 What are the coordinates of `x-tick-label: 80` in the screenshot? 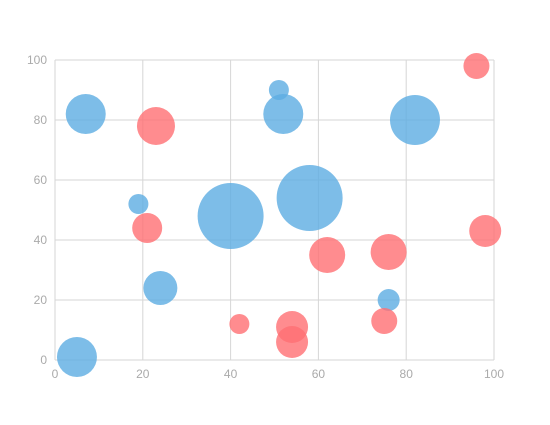 It's located at (407, 374).